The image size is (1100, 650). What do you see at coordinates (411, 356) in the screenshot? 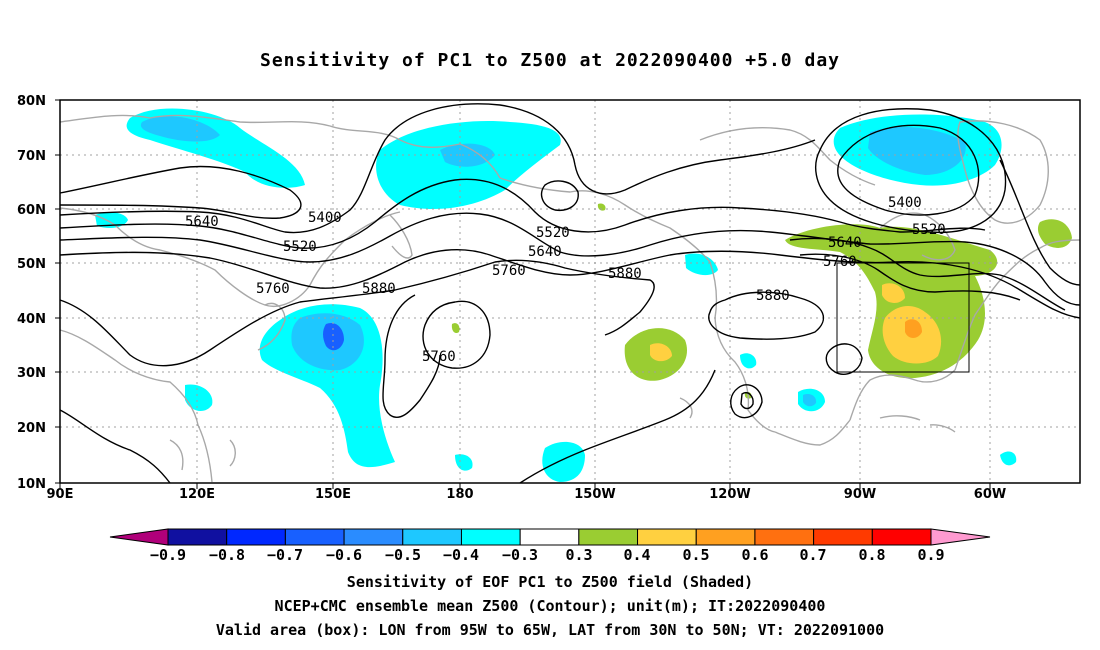
I see `contour-5880-pacific-loop` at bounding box center [411, 356].